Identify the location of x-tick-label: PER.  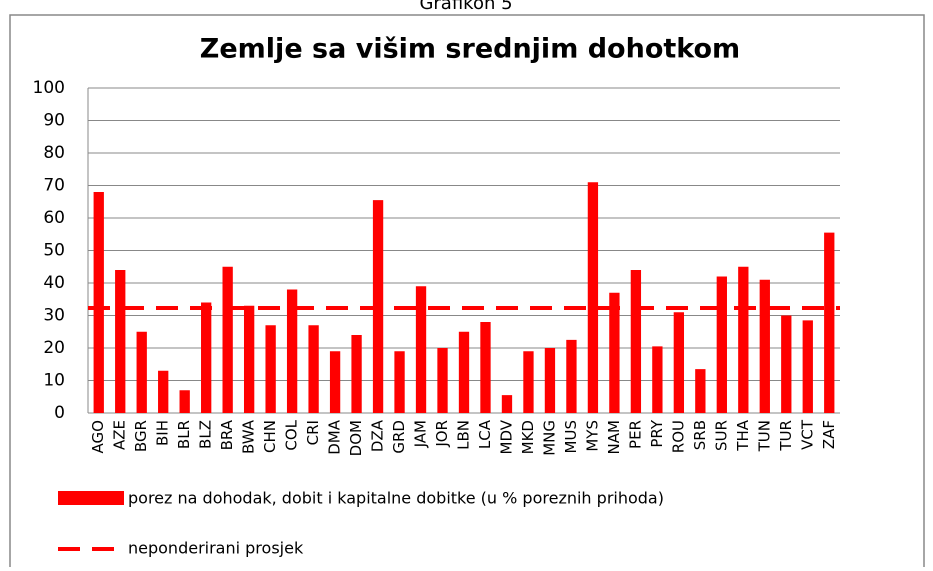
(635, 434).